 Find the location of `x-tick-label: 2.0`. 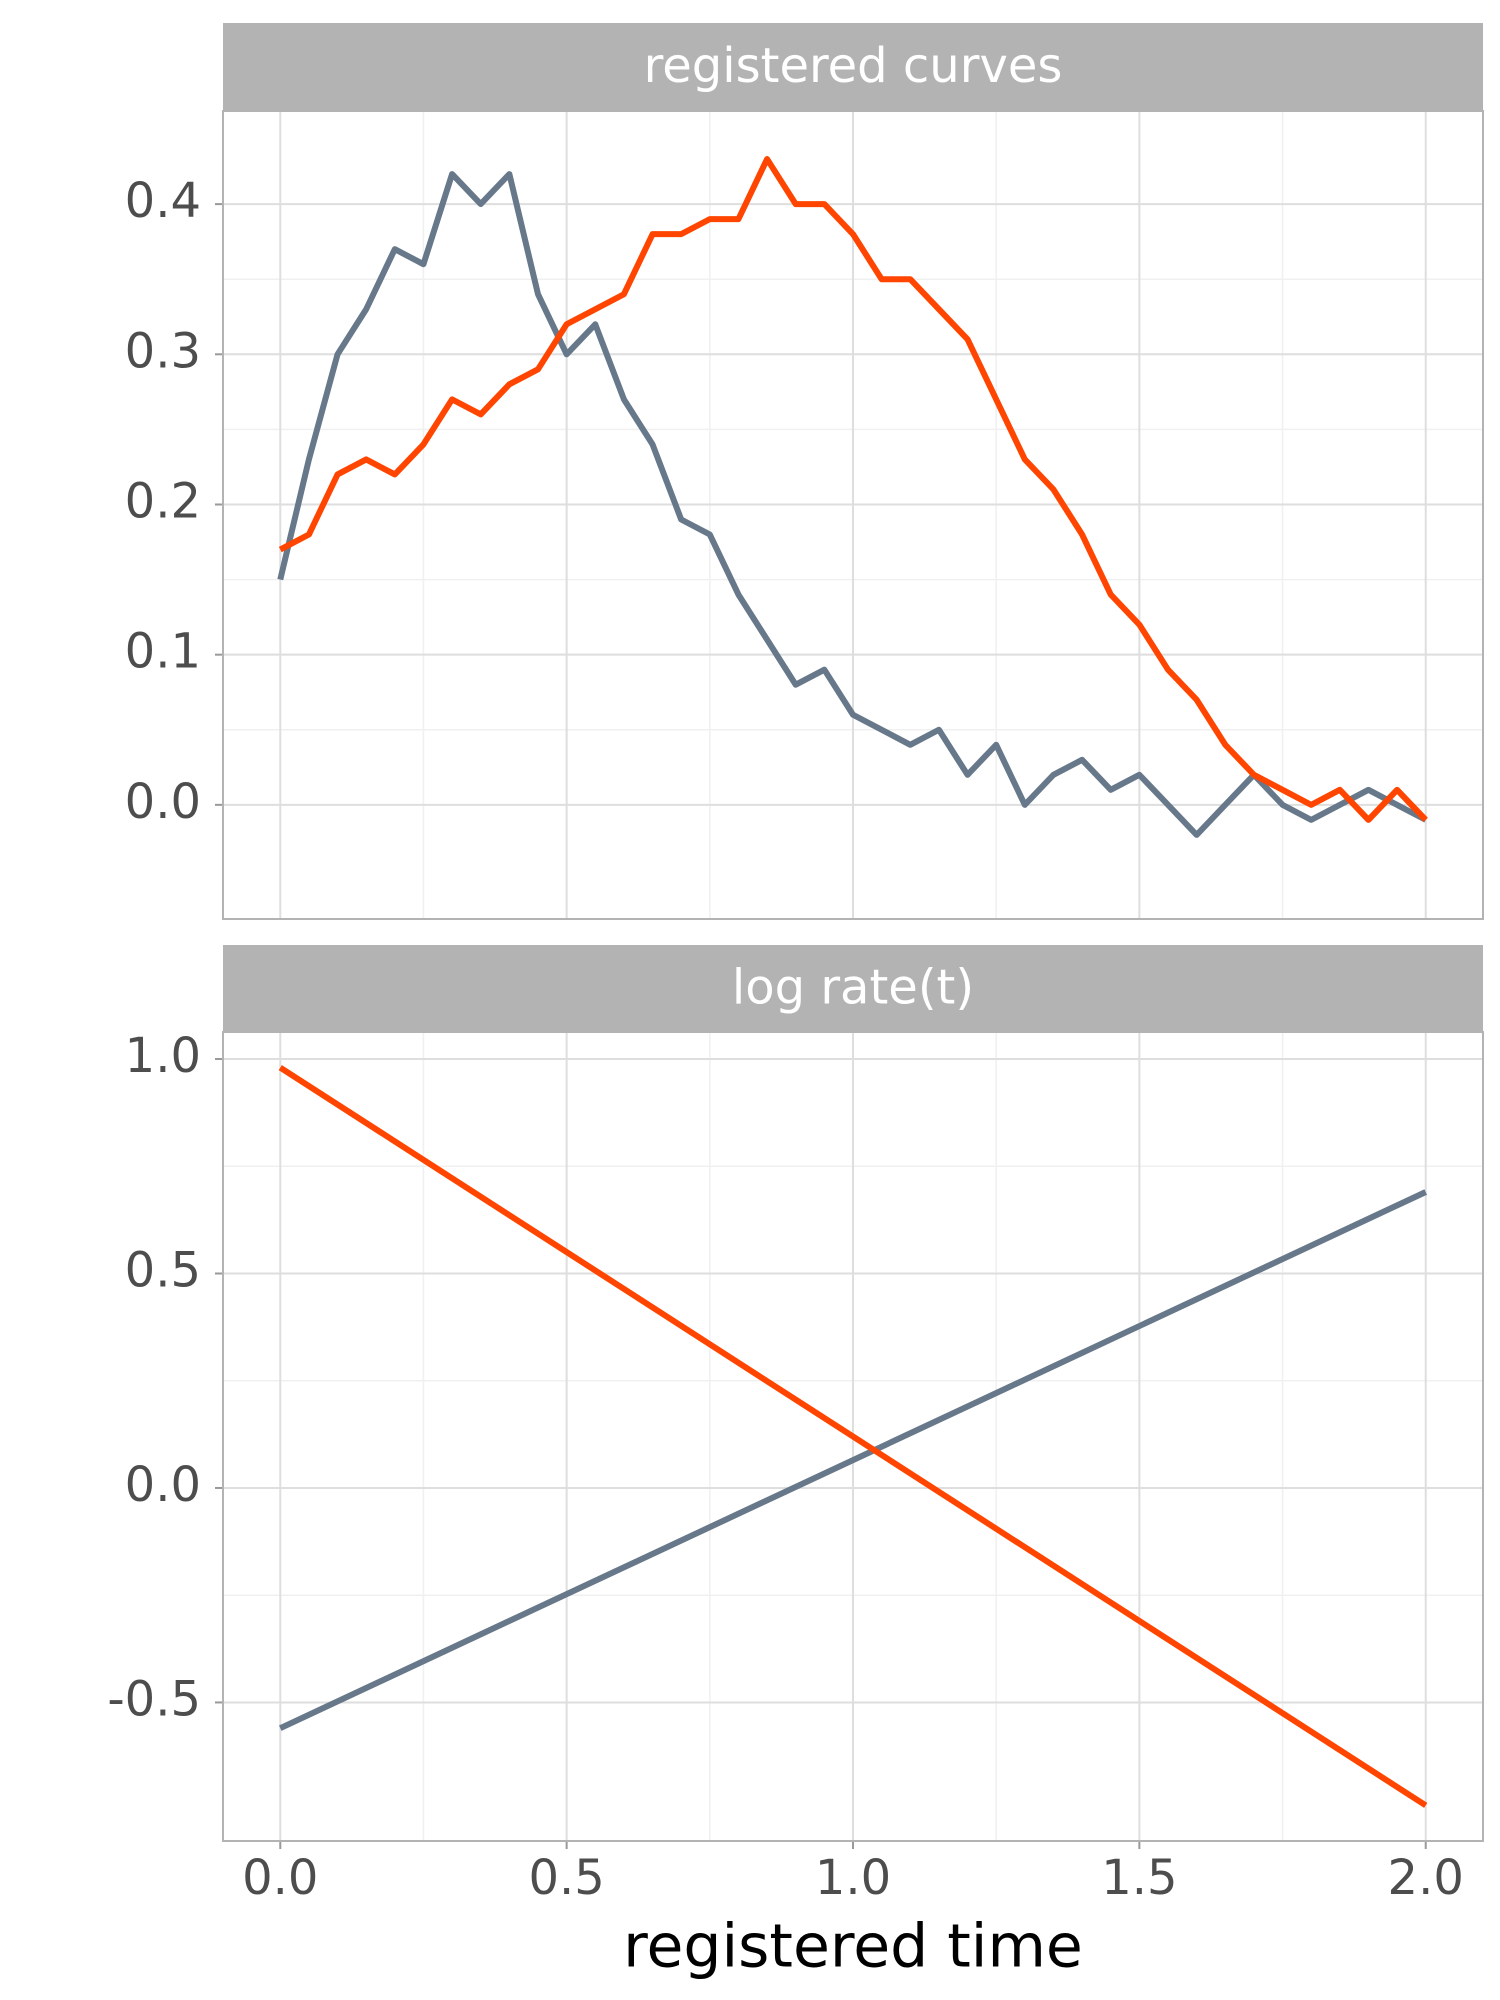

x-tick-label: 2.0 is located at coordinates (1426, 1878).